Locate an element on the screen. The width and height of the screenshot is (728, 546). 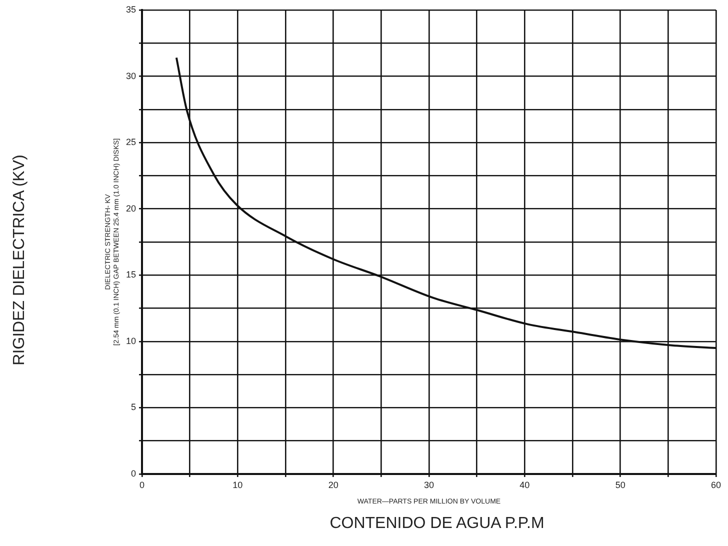
x-tick-label: 50 is located at coordinates (620, 485).